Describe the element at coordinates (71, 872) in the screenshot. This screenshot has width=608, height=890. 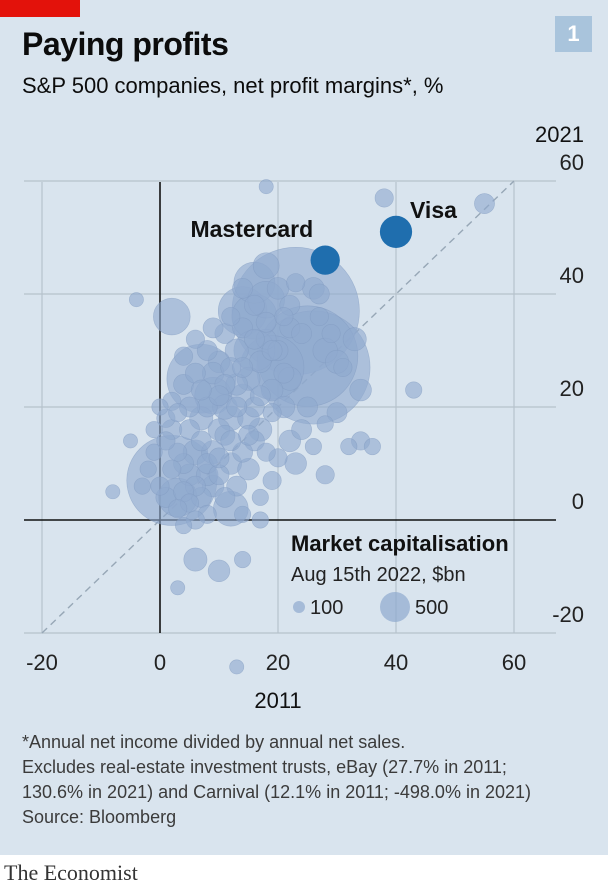
I see `brand-footer: The Economist` at that location.